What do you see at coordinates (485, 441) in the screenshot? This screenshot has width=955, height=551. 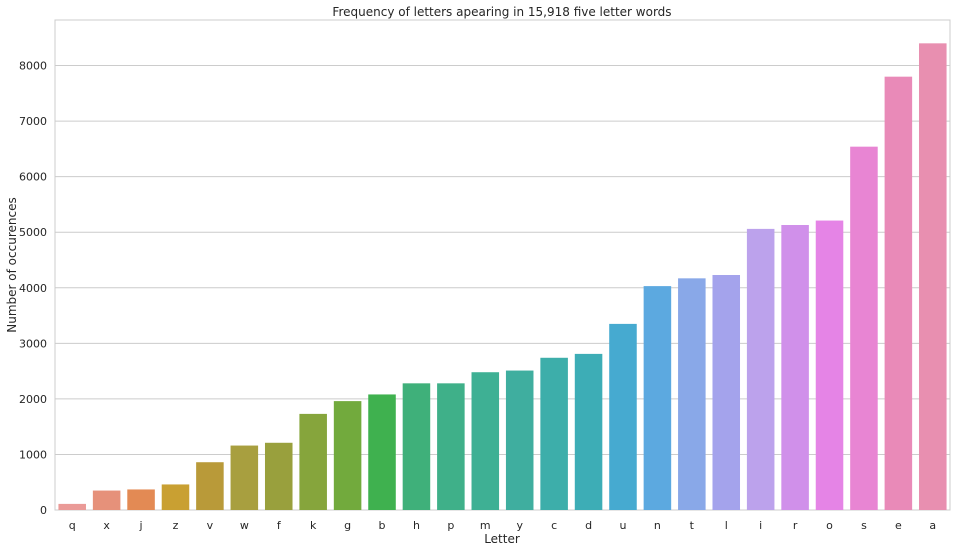 I see `bar-m` at bounding box center [485, 441].